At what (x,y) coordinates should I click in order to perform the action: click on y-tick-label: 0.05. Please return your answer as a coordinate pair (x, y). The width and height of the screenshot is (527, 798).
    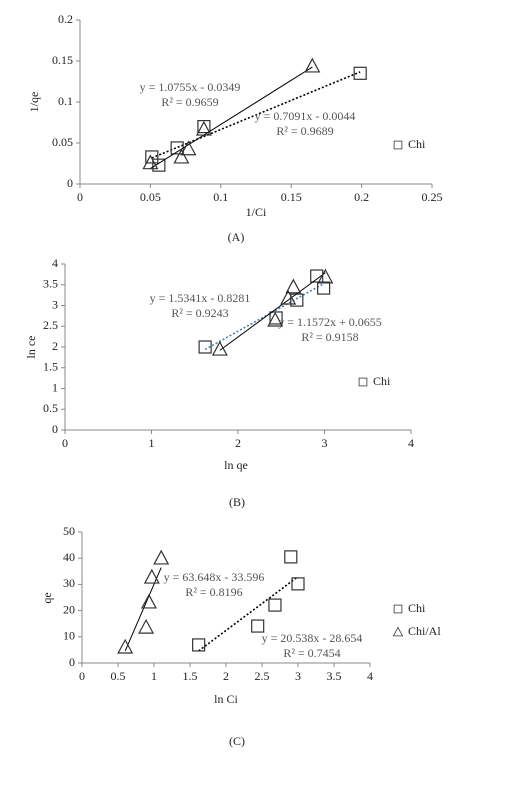
    Looking at the image, I should click on (62, 142).